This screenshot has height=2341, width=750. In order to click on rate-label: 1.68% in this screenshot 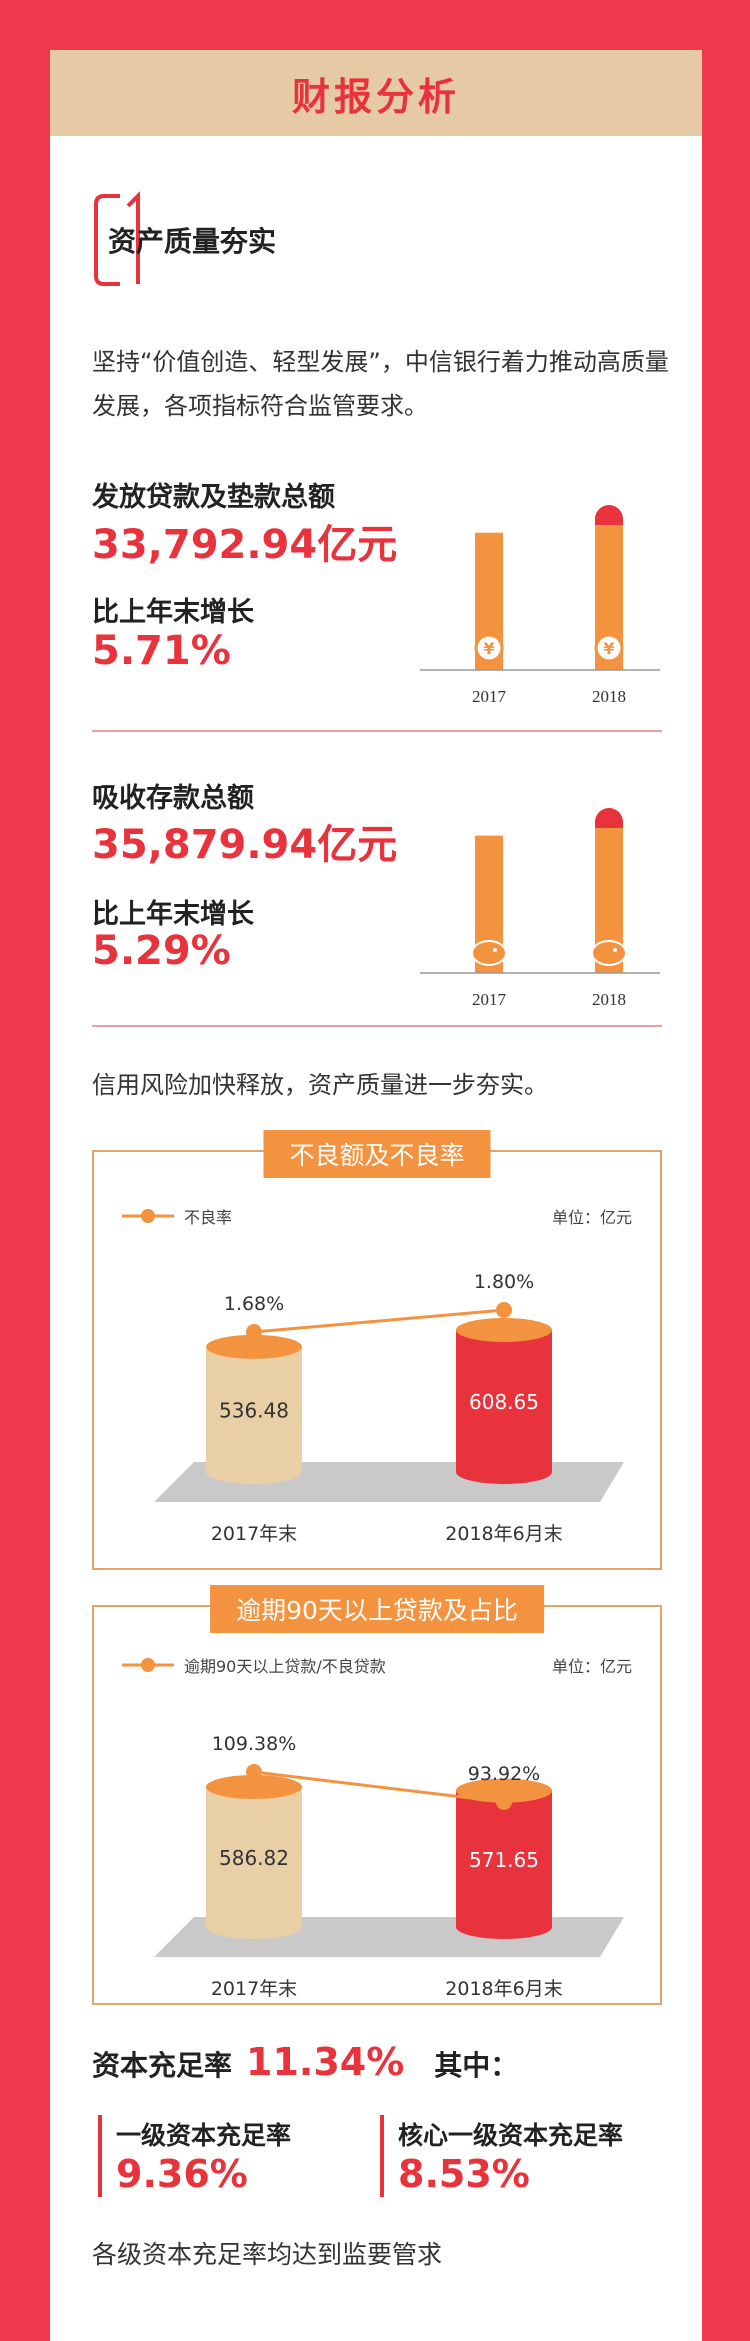, I will do `click(254, 1304)`.